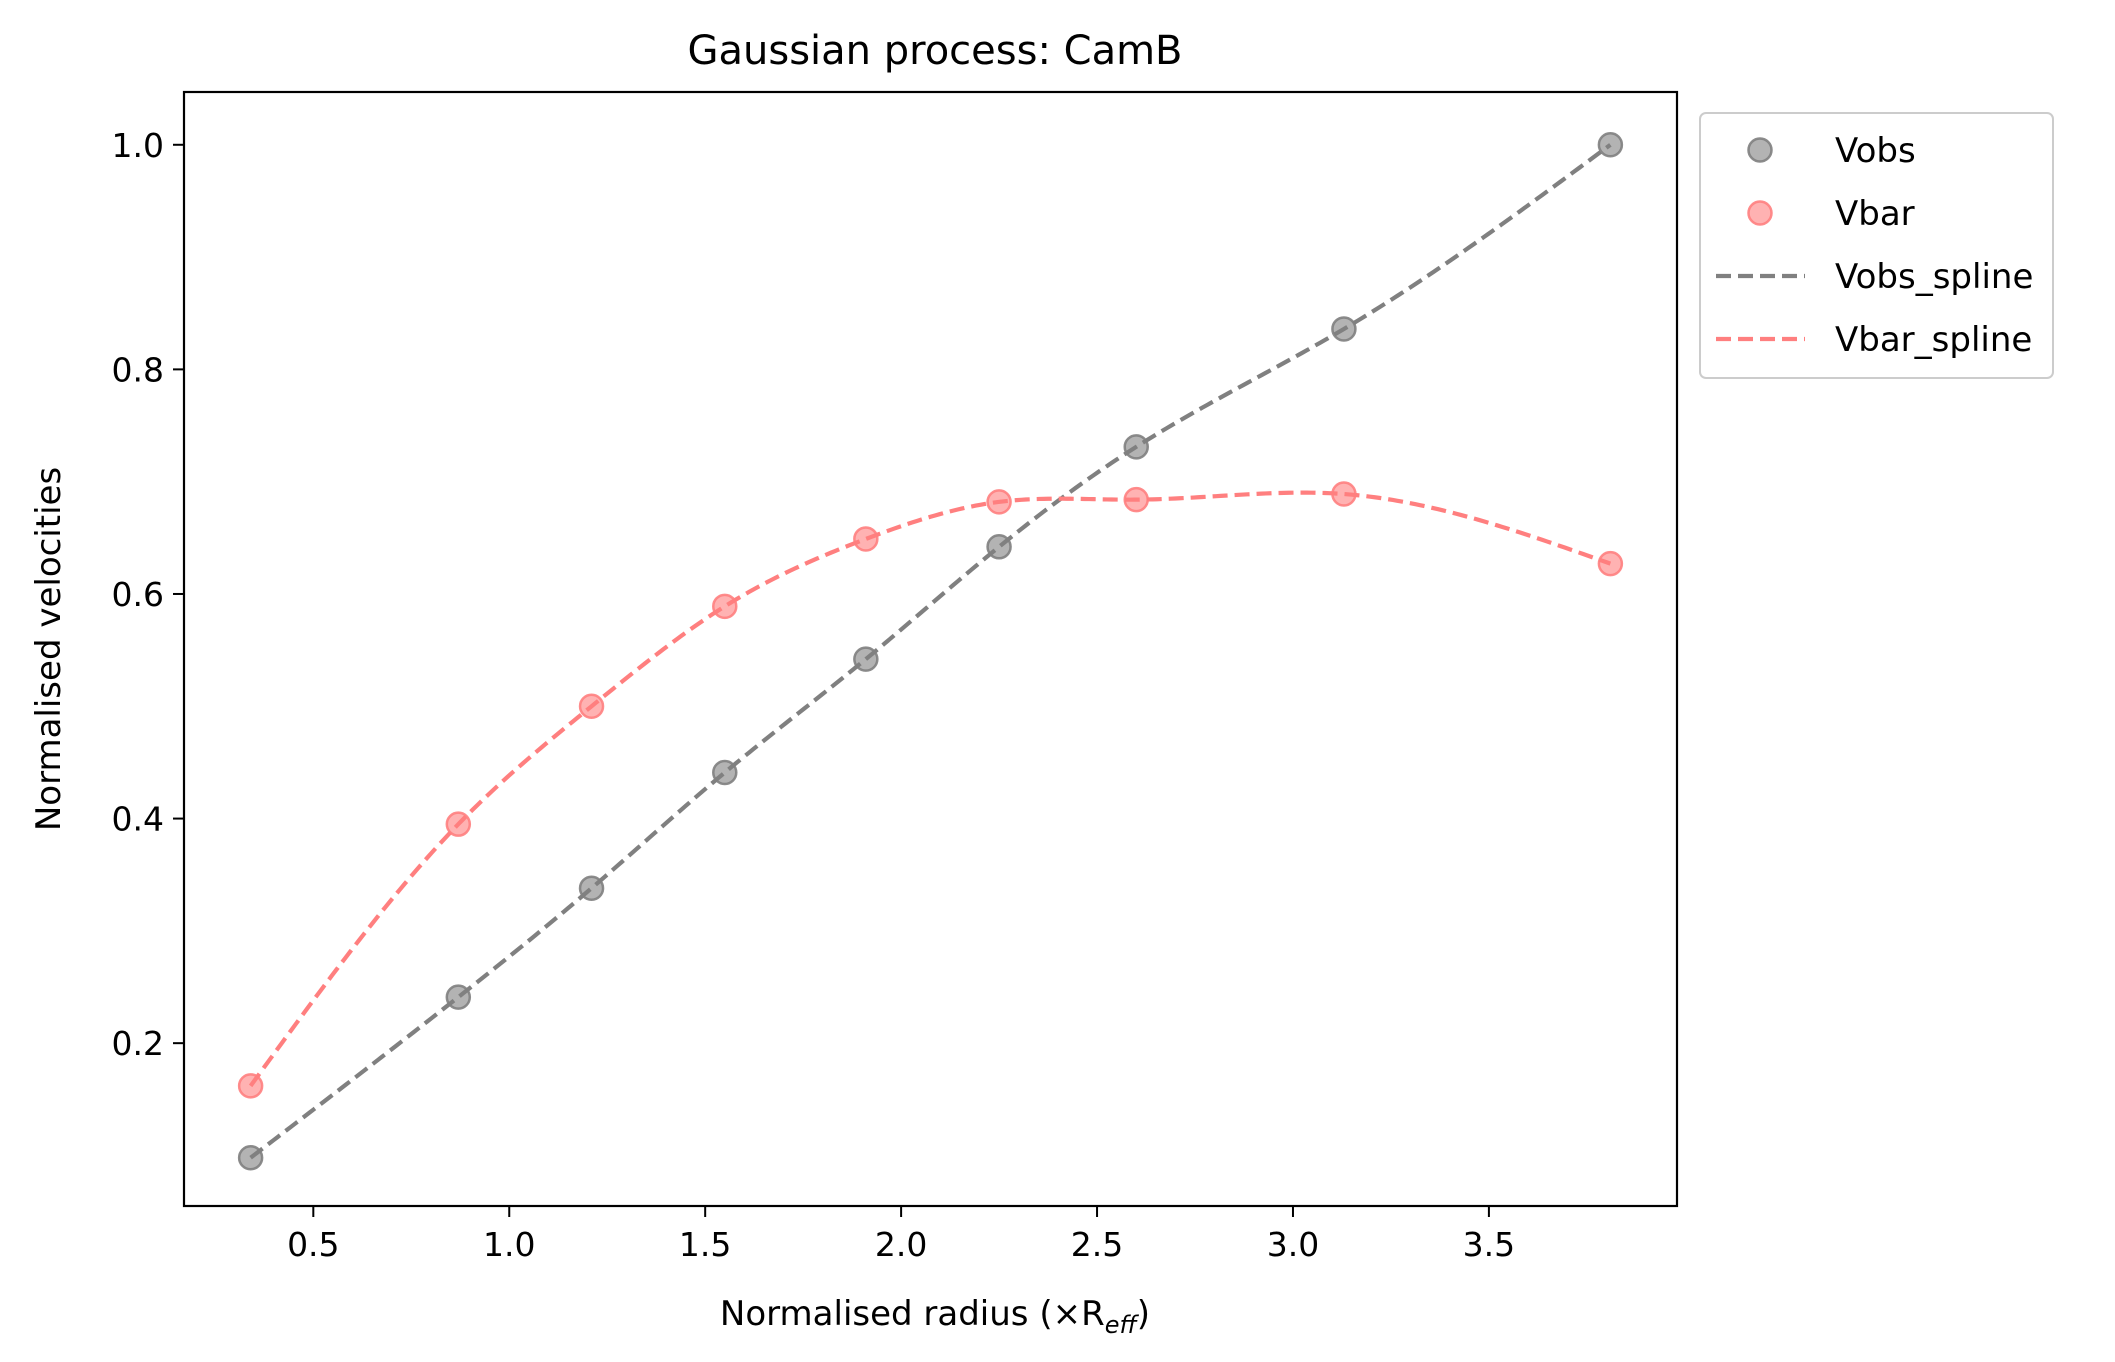 Image resolution: width=2115 pixels, height=1362 pixels. Describe the element at coordinates (138, 145) in the screenshot. I see `y-tick-label: 1.0` at that location.